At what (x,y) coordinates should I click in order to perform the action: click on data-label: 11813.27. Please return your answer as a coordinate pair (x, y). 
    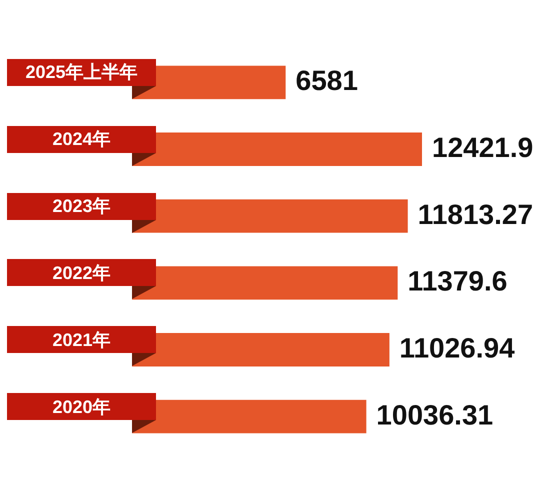
    Looking at the image, I should click on (476, 214).